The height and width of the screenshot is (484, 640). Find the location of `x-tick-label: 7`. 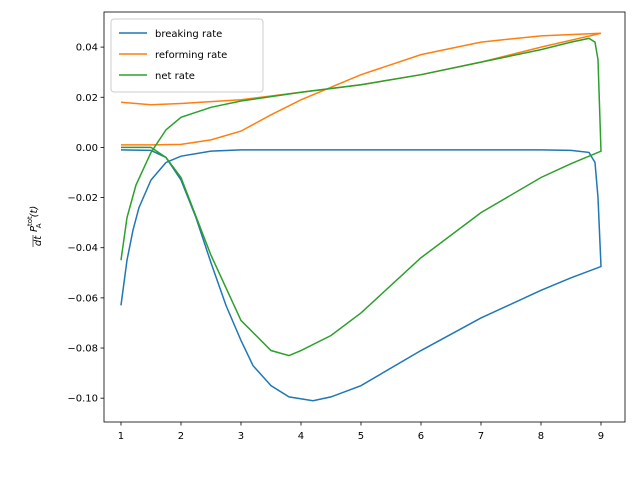

x-tick-label: 7 is located at coordinates (481, 436).